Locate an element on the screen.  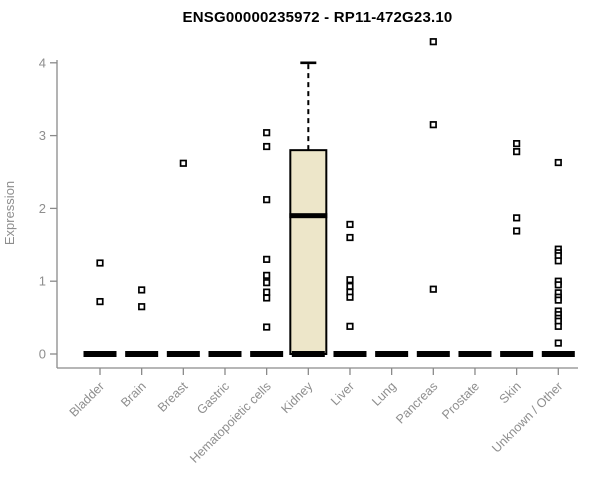
x-tick-label: Gastric is located at coordinates (213, 398).